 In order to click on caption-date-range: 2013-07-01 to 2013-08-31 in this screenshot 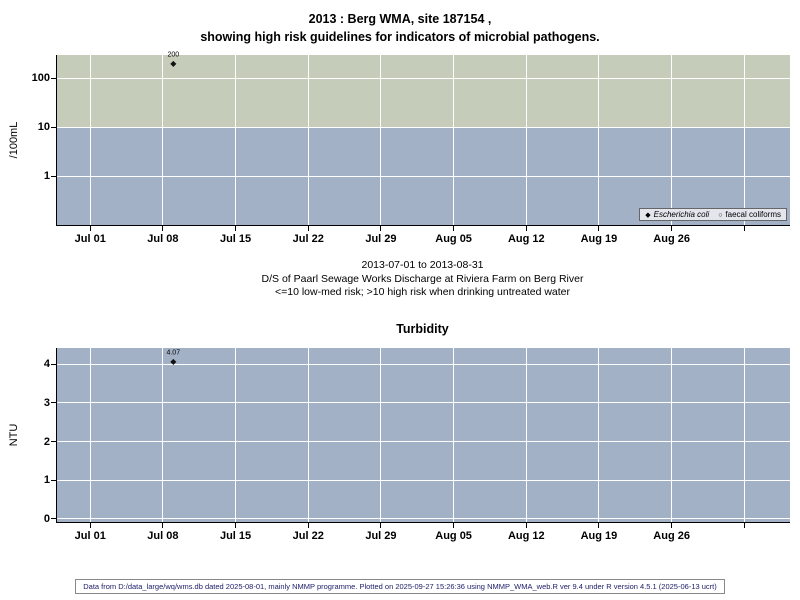, I will do `click(422, 265)`.